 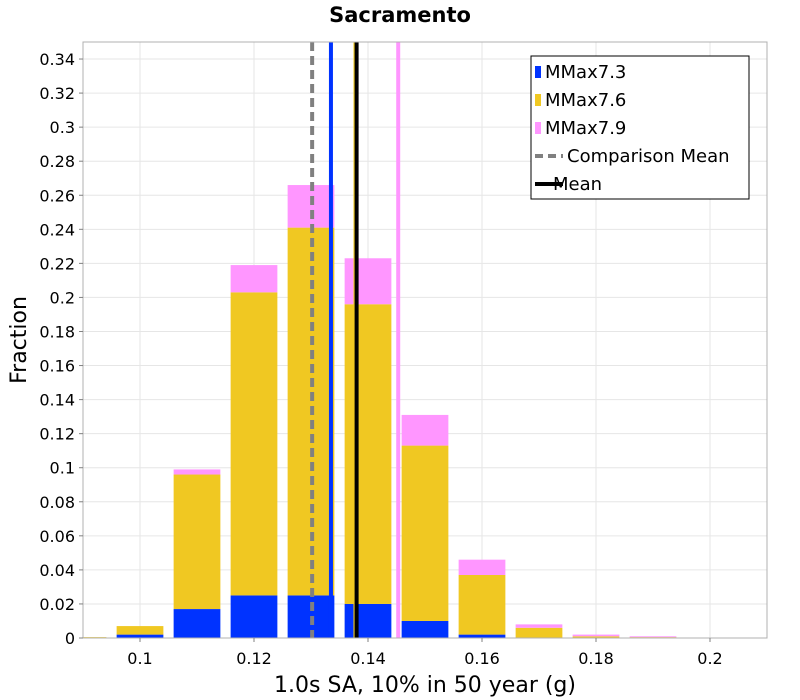 I want to click on legend-label-mmax7-9: MMax7.9, so click(x=585, y=128).